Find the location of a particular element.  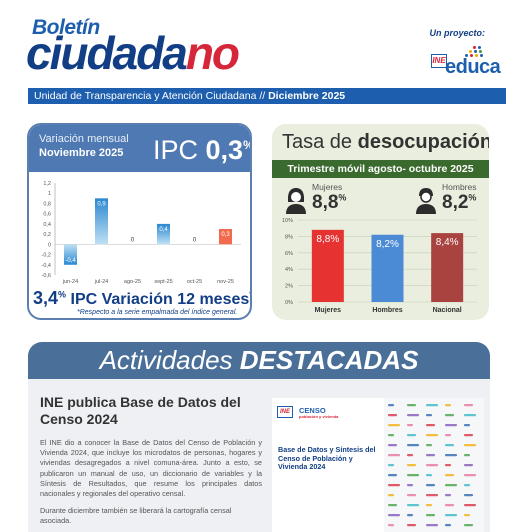

bar-value-label: 0,4 is located at coordinates (163, 230).